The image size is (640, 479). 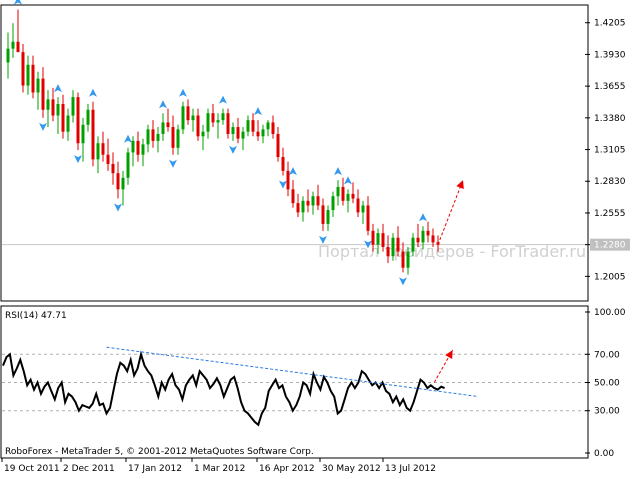 What do you see at coordinates (449, 355) in the screenshot?
I see `rsi-arrow-head-icon` at bounding box center [449, 355].